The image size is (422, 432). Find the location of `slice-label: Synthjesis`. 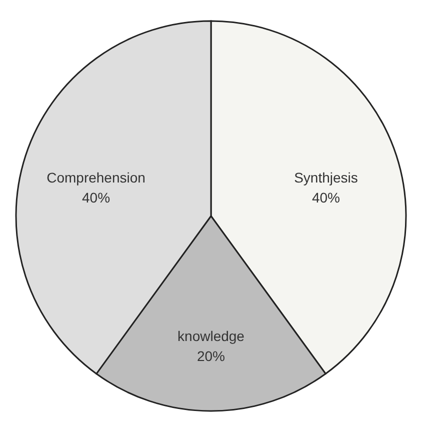

slice-label: Synthjesis is located at coordinates (326, 178).